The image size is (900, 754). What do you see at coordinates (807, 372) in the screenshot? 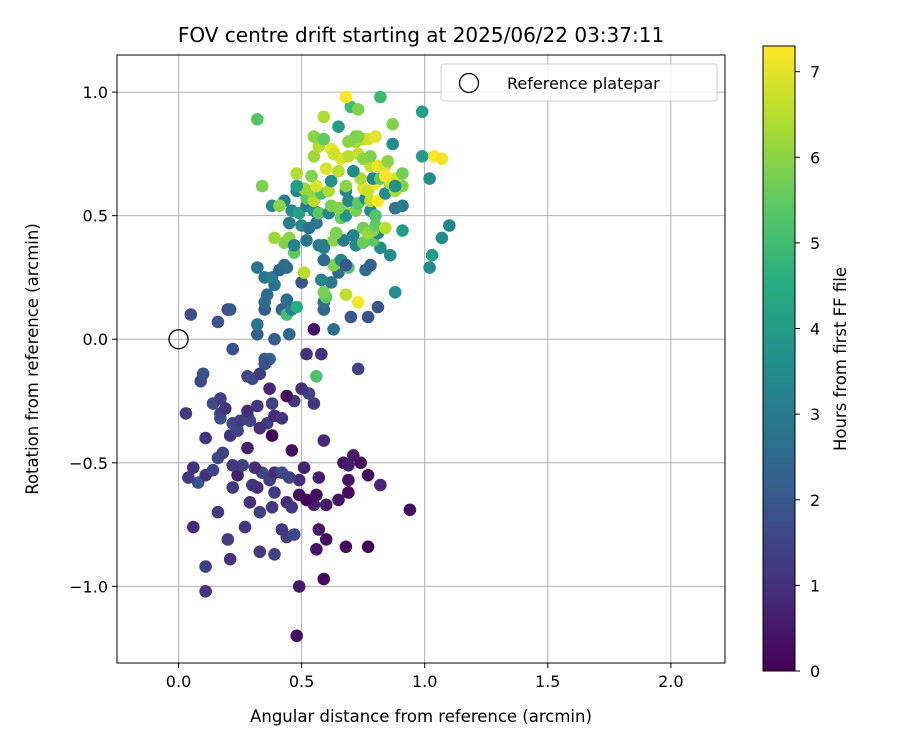
I see `colorbar-ticks: 0 1 2 3 4 5 6 7` at bounding box center [807, 372].